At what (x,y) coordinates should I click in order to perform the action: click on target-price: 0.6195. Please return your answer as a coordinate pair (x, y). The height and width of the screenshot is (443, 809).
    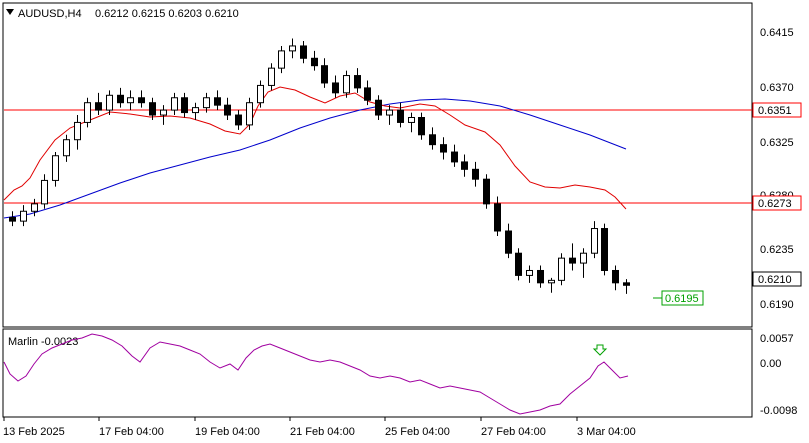
    Looking at the image, I should click on (682, 299).